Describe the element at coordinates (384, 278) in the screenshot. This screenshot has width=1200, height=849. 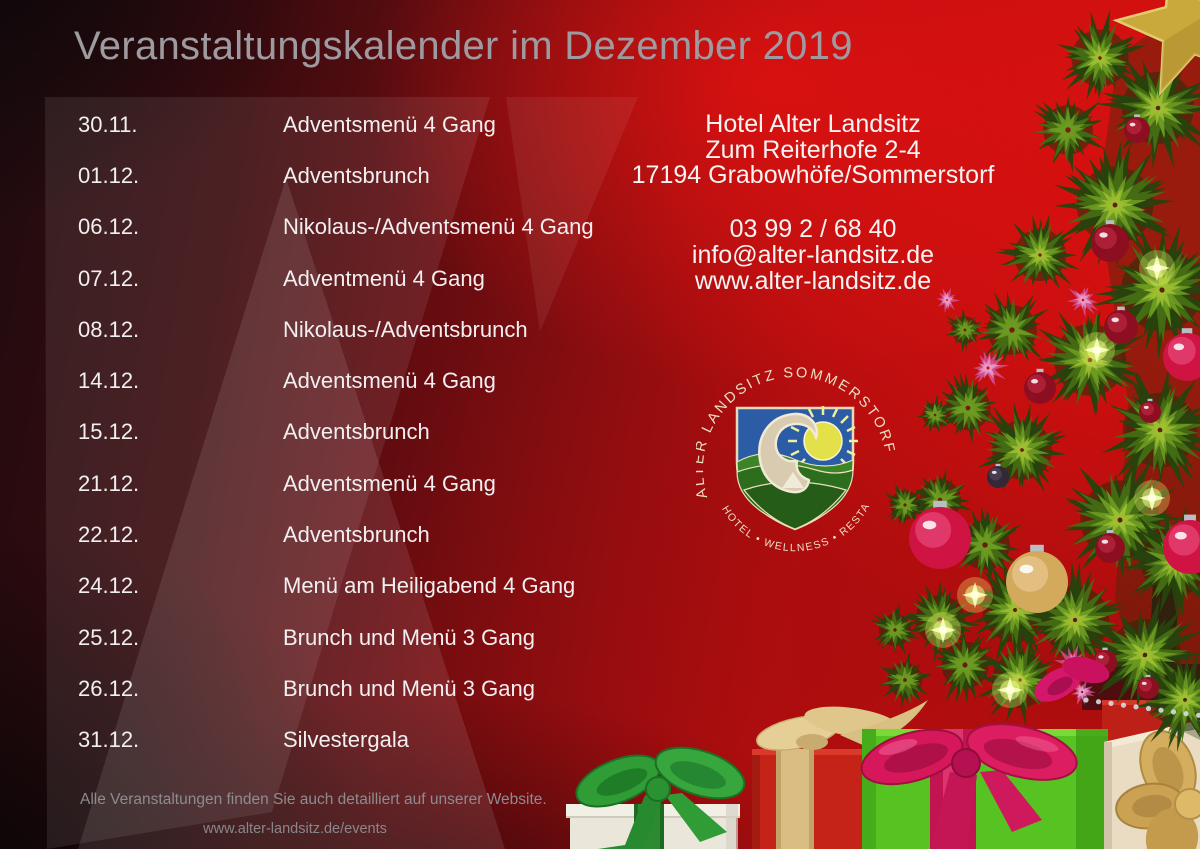
I see `event-name: Adventmenü 4 Gang` at that location.